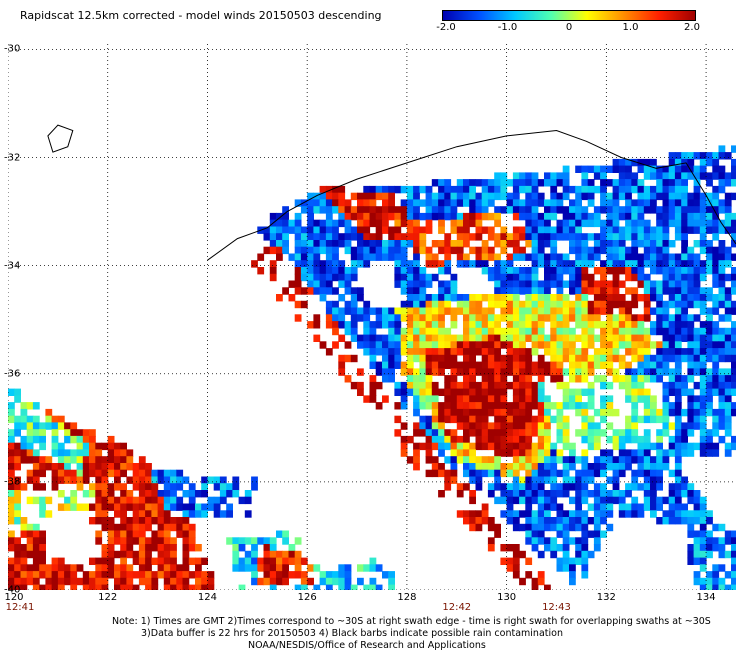  Describe the element at coordinates (12, 590) in the screenshot. I see `latitude-tick-label: -40` at that location.